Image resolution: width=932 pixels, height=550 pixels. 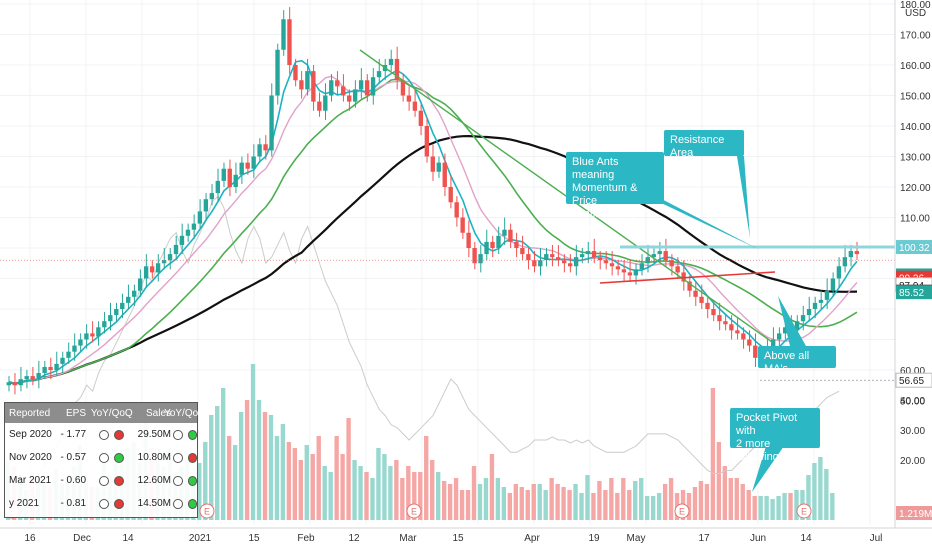 I want to click on annotation-text: Blue Ants meaning, so click(x=595, y=168).